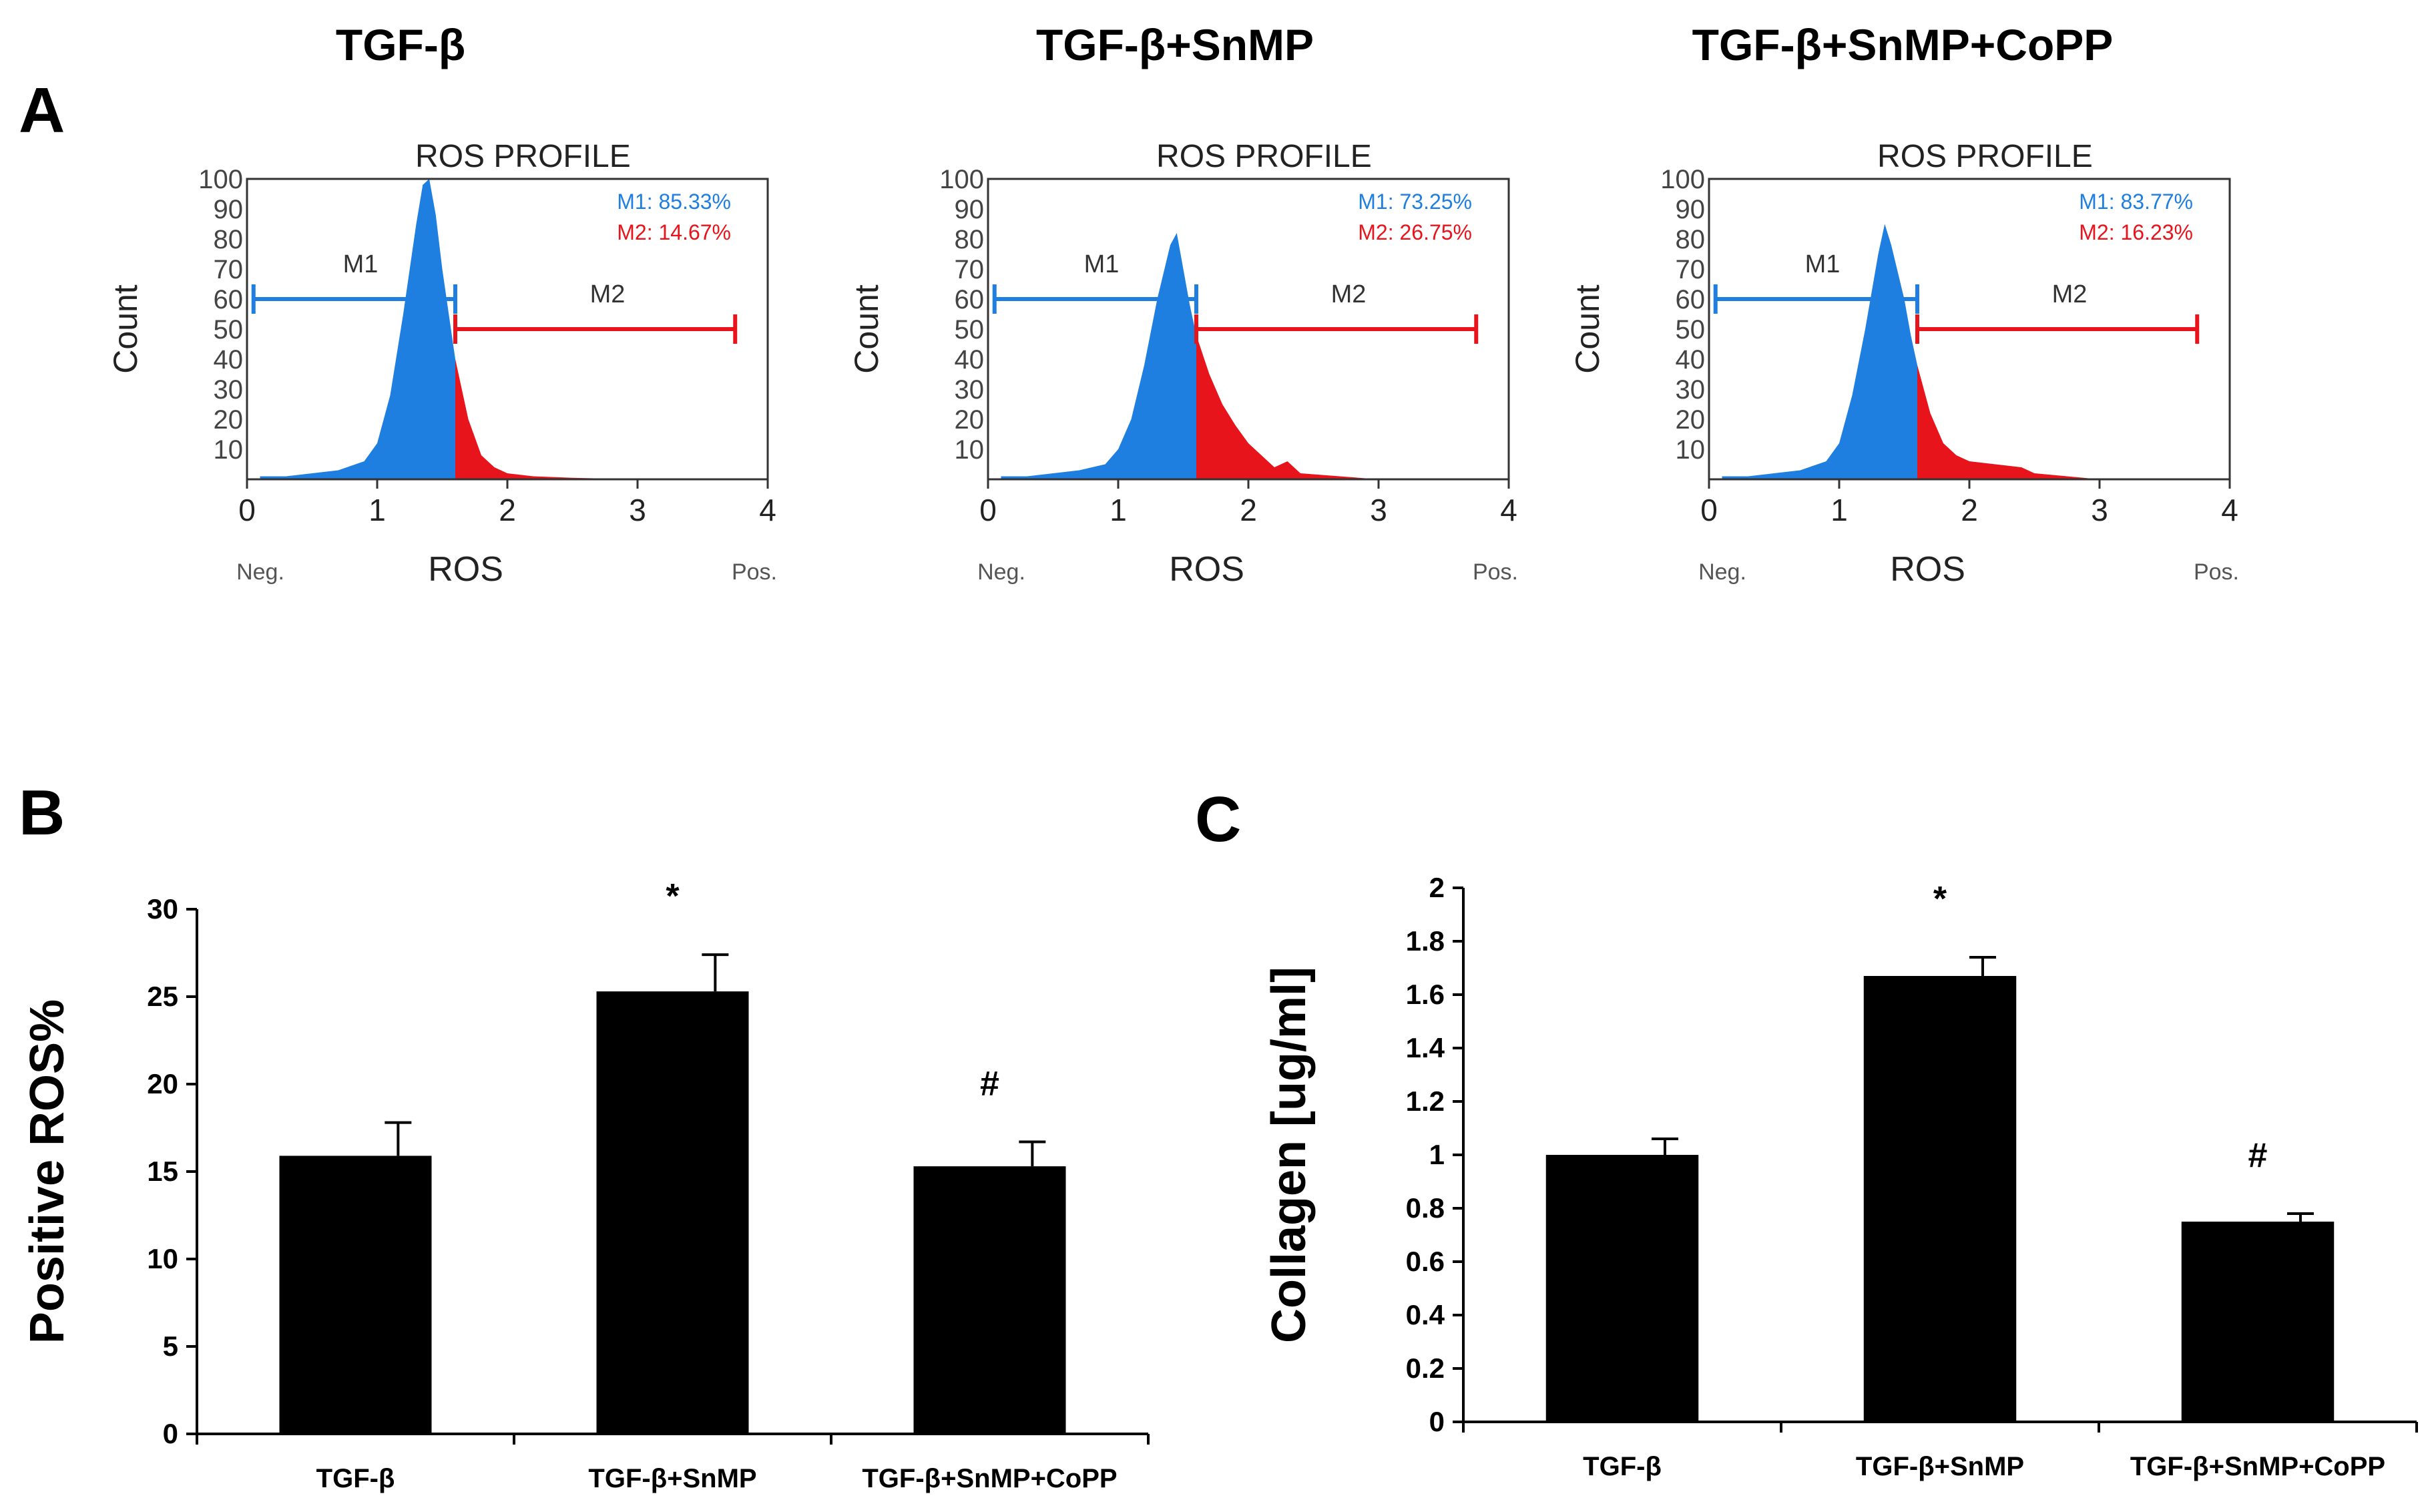 The width and height of the screenshot is (2436, 1512). I want to click on group-title: TGF-β, so click(400, 45).